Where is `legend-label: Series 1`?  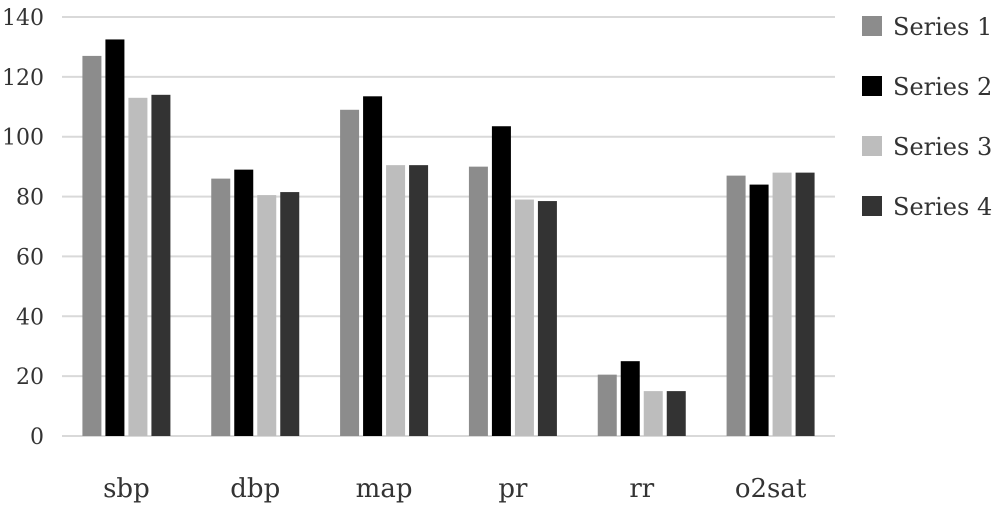
legend-label: Series 1 is located at coordinates (942, 27).